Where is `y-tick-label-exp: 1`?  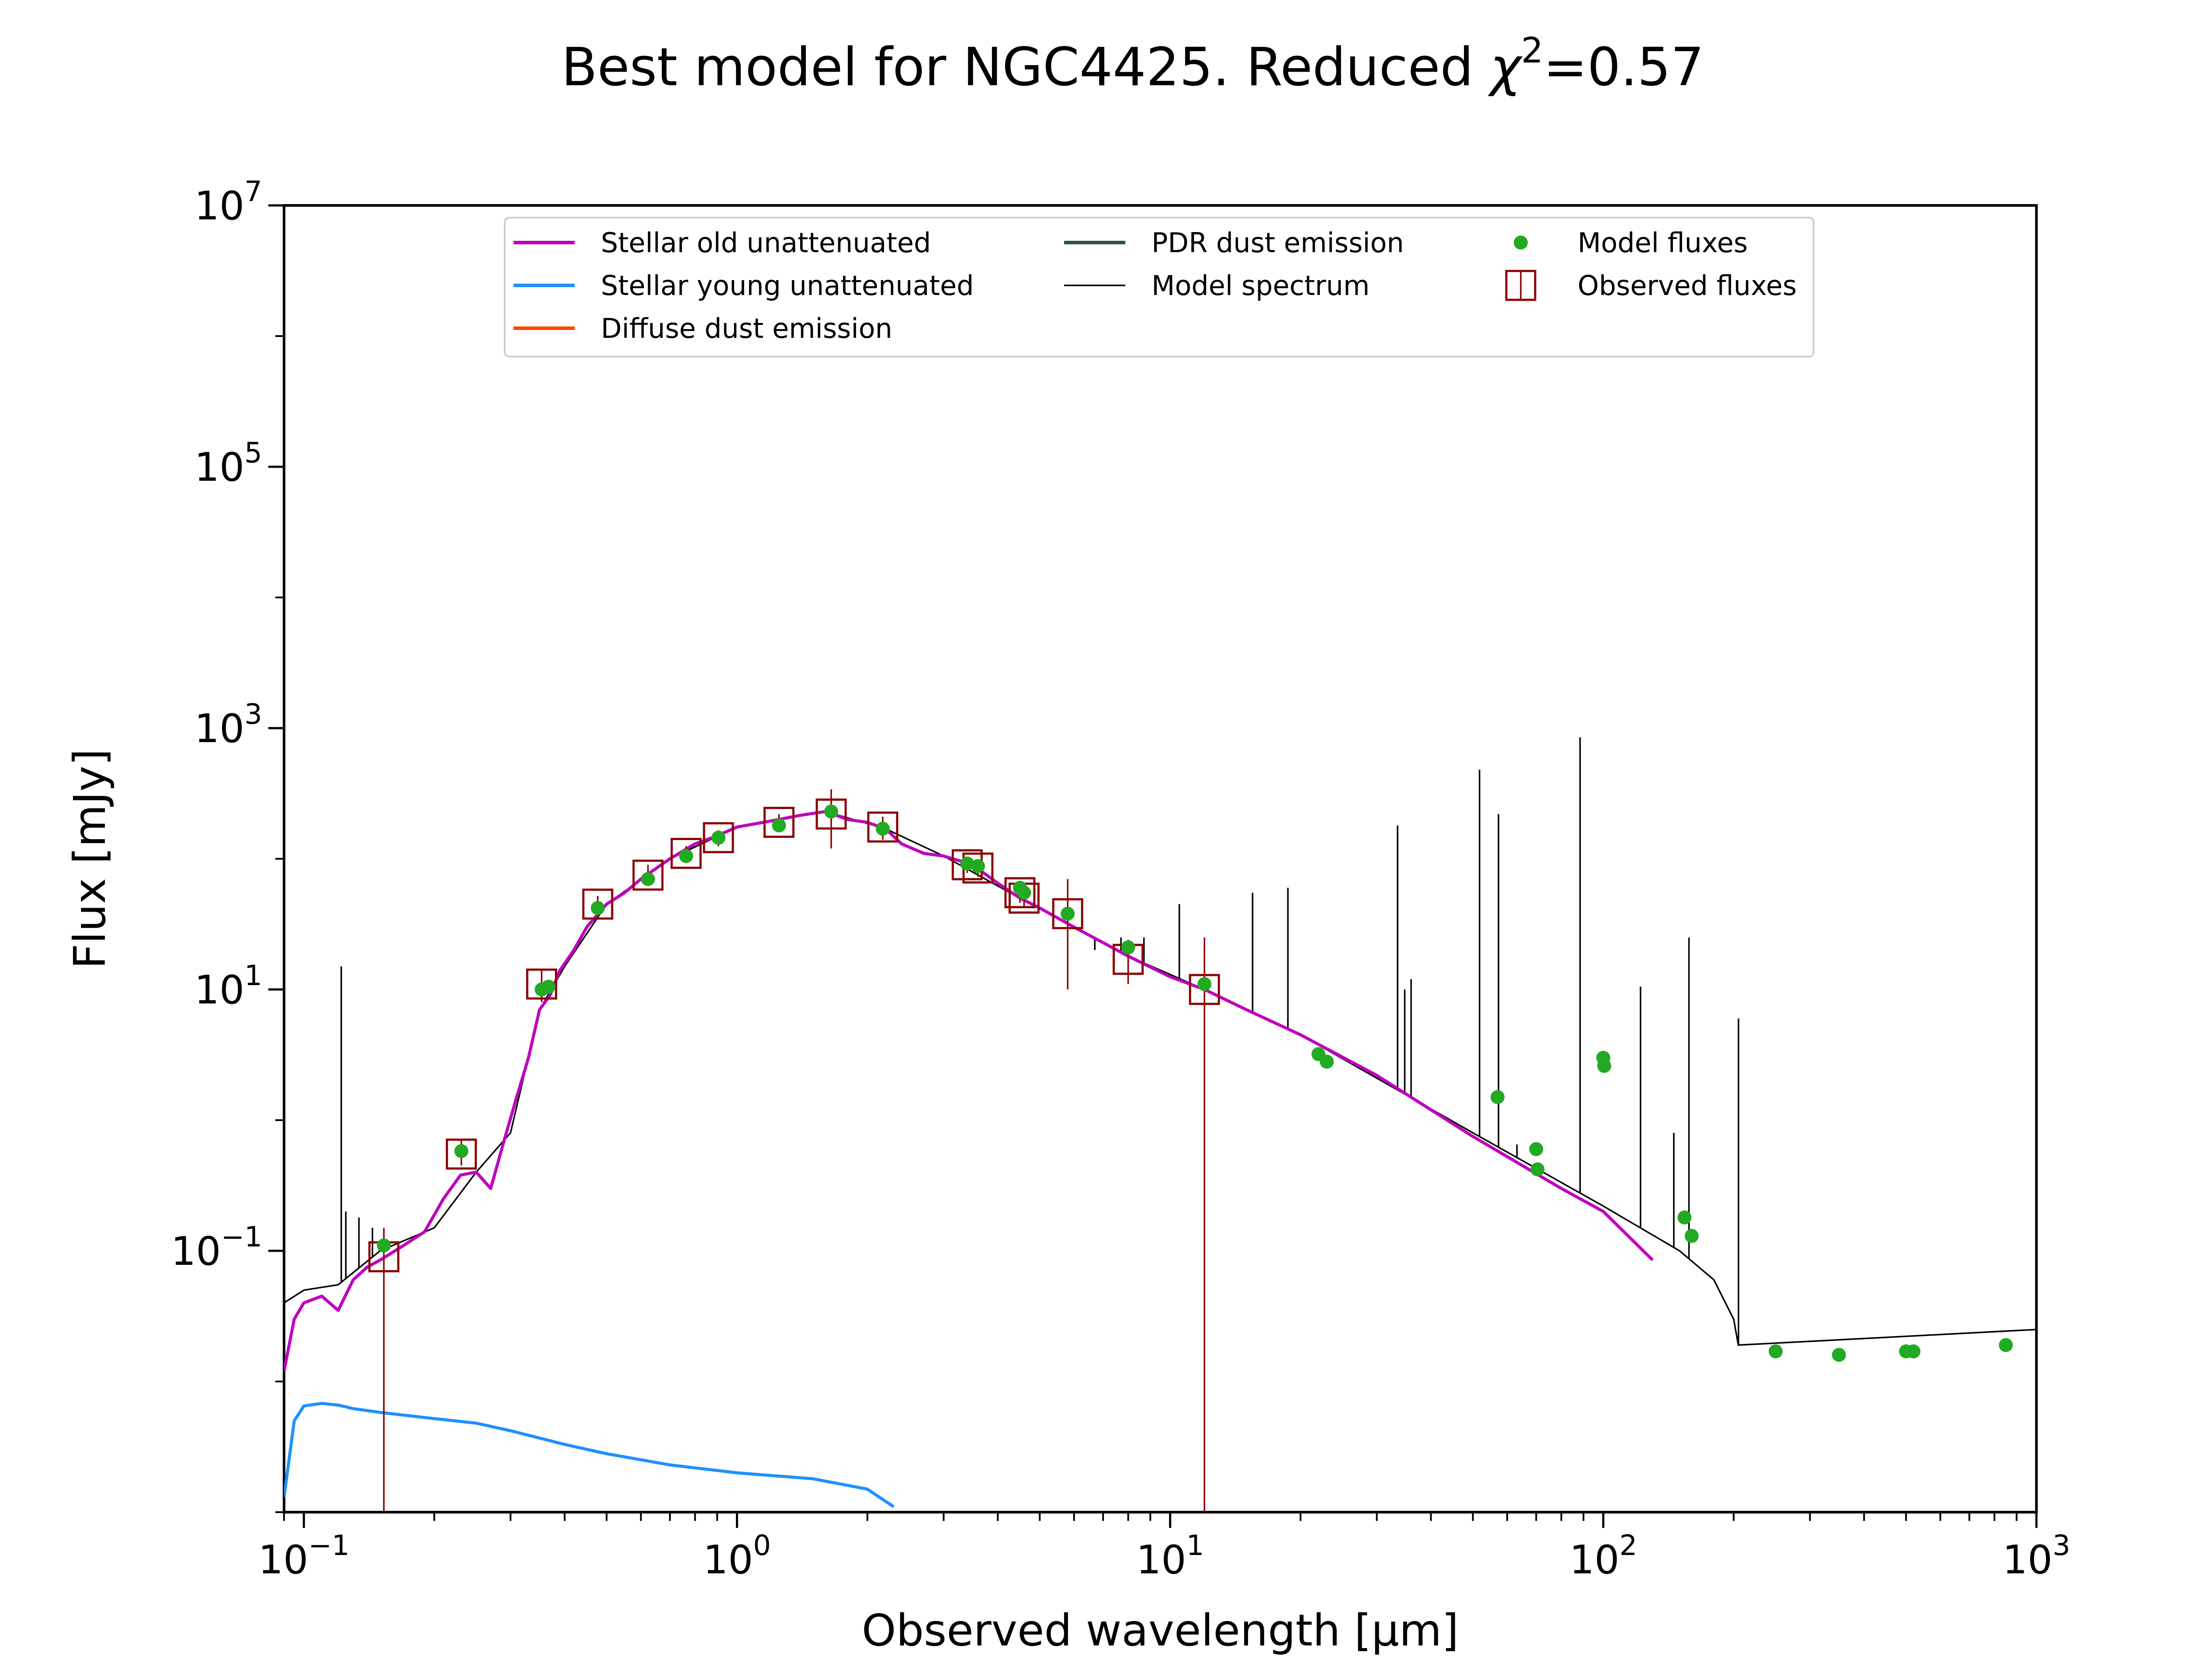 y-tick-label-exp: 1 is located at coordinates (253, 976).